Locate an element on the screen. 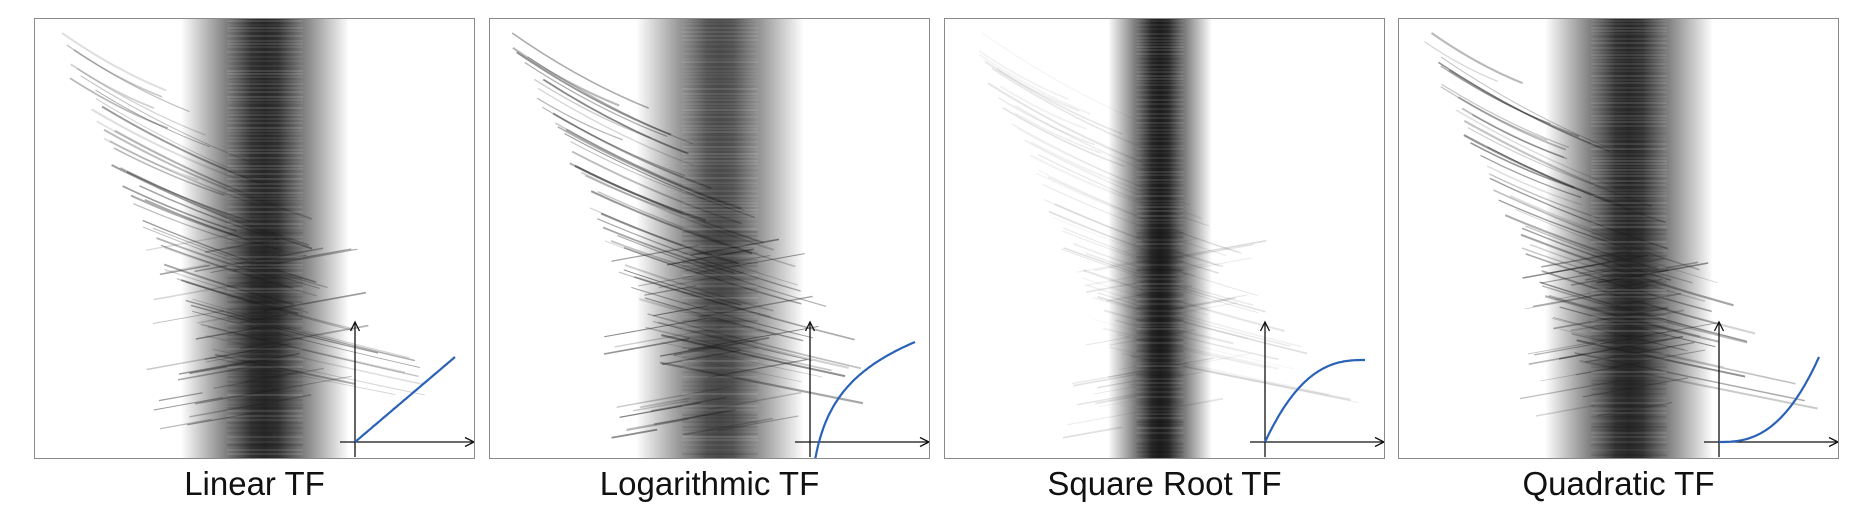  caption-linear: Linear TF is located at coordinates (254, 483).